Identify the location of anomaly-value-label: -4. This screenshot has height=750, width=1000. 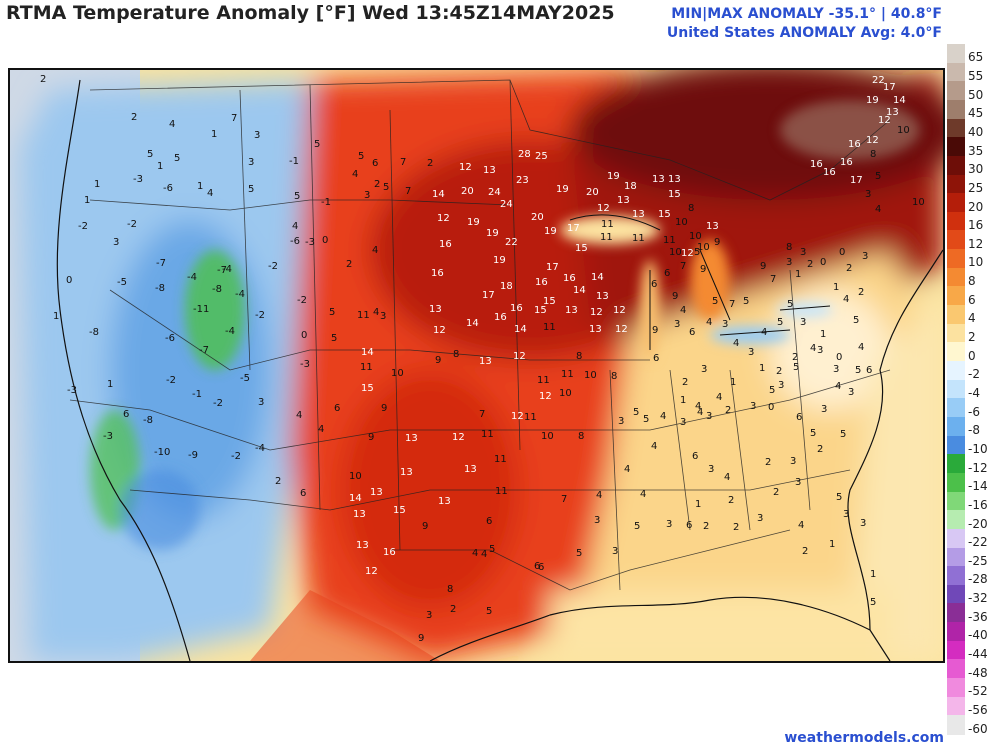
(227, 269).